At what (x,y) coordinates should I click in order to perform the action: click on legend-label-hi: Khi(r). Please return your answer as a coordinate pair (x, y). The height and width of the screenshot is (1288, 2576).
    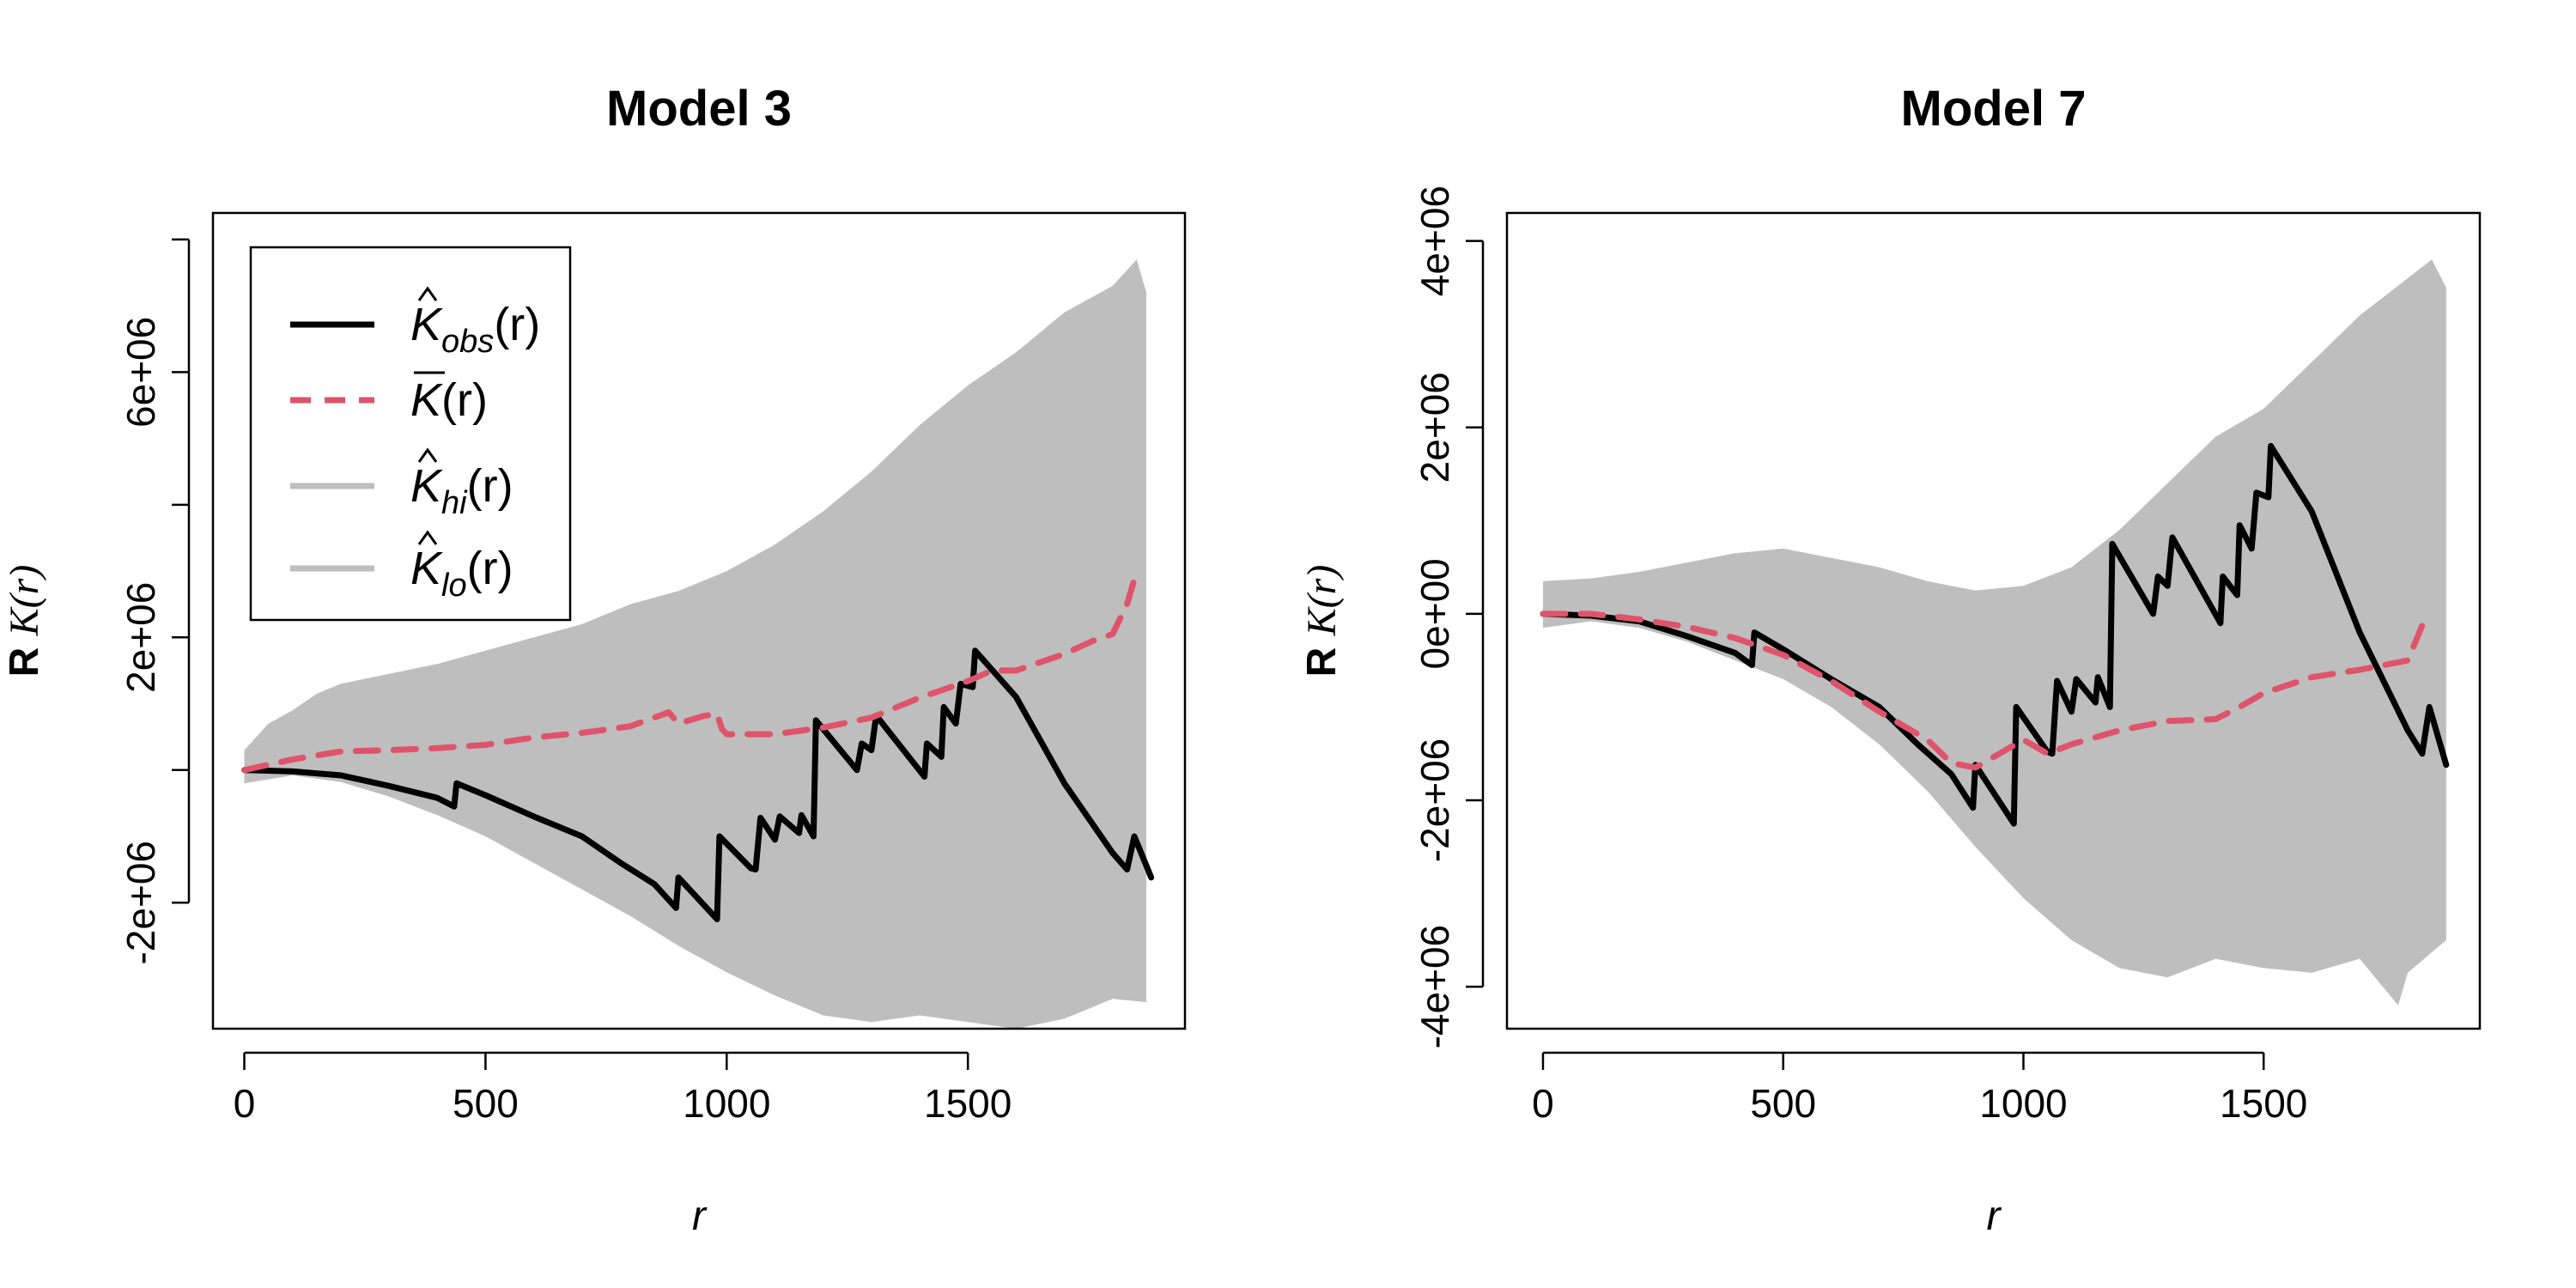
    Looking at the image, I should click on (461, 490).